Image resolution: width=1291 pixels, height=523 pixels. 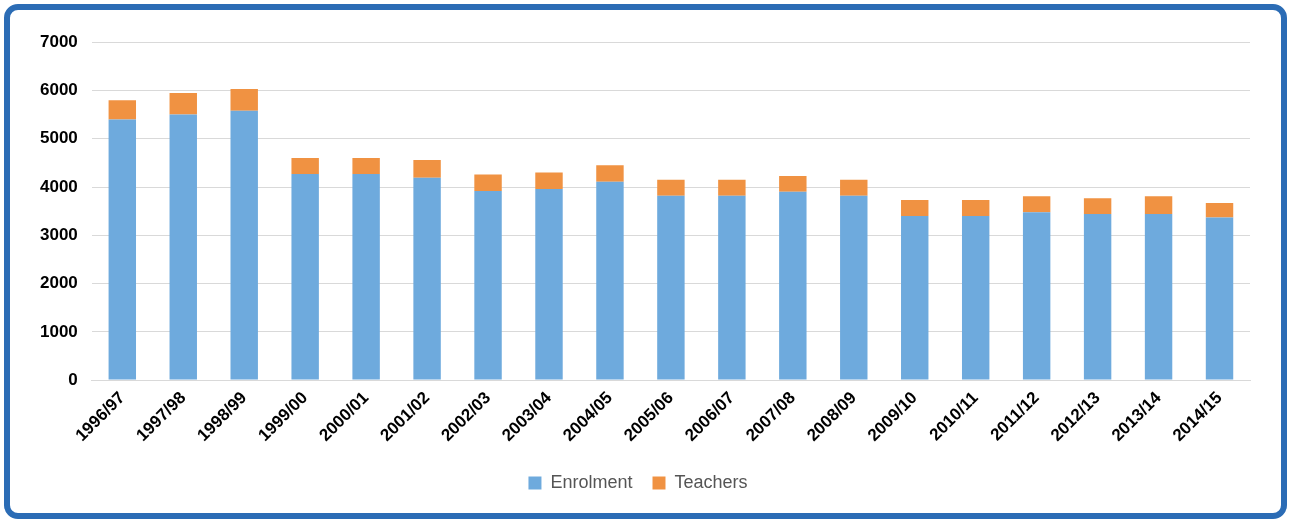 I want to click on y-tick-label: 7000, so click(x=58, y=41).